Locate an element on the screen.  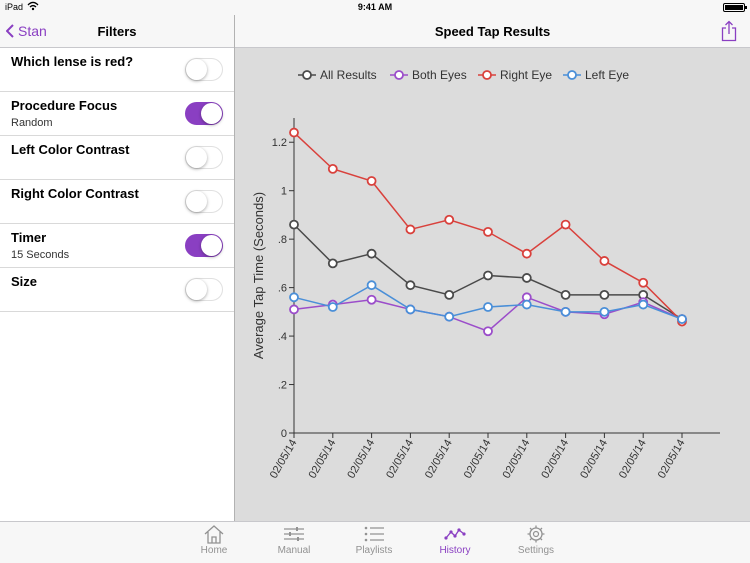
procedure-focus-toggle is located at coordinates (204, 113).